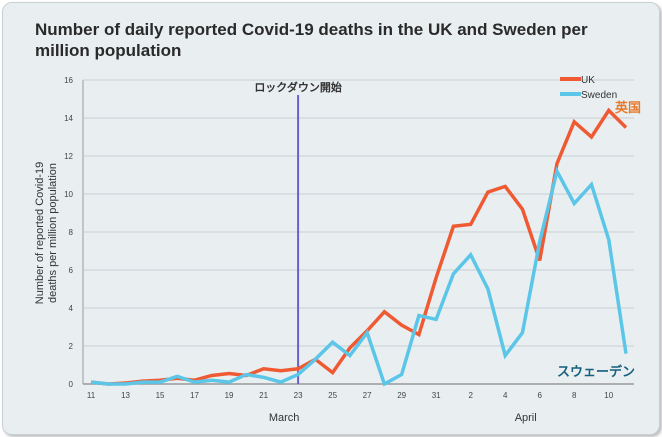  Describe the element at coordinates (125, 395) in the screenshot. I see `x-tick-label: 13` at that location.